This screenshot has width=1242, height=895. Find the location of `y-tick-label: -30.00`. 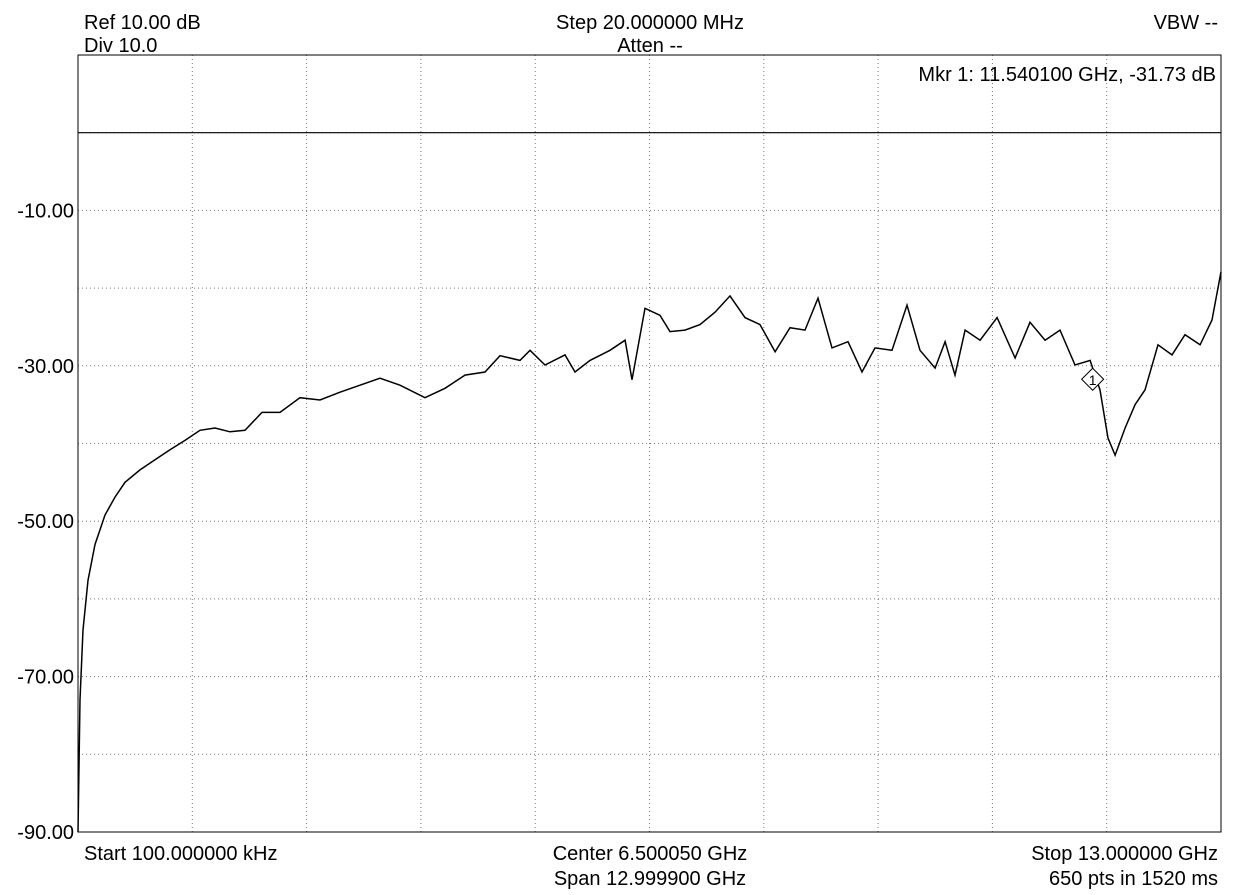

y-tick-label: -30.00 is located at coordinates (45, 367).